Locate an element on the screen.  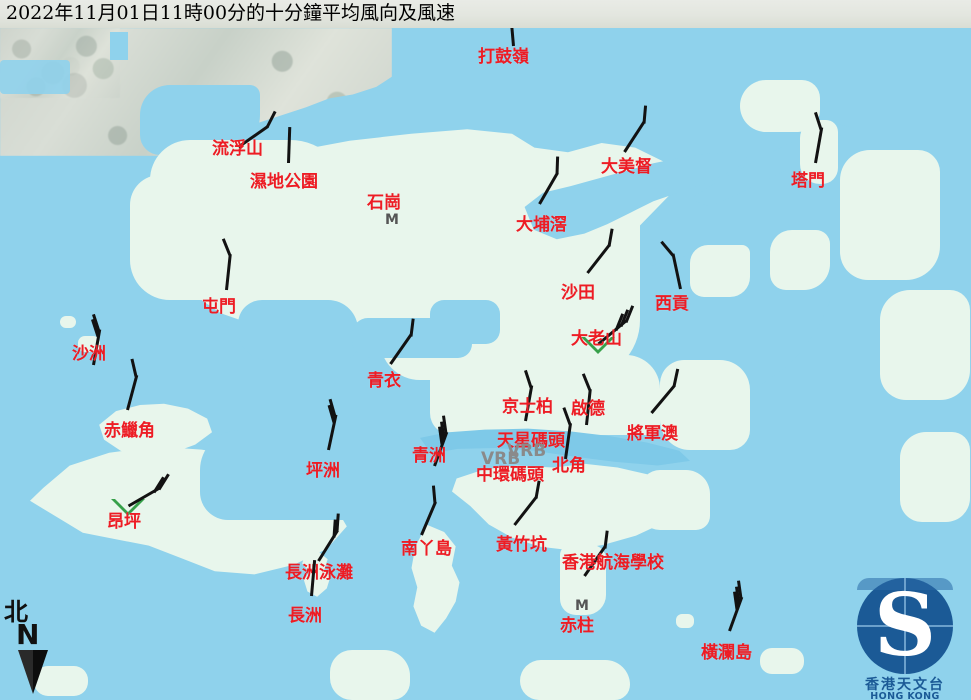
station-label: 天星碼頭 is located at coordinates (531, 441).